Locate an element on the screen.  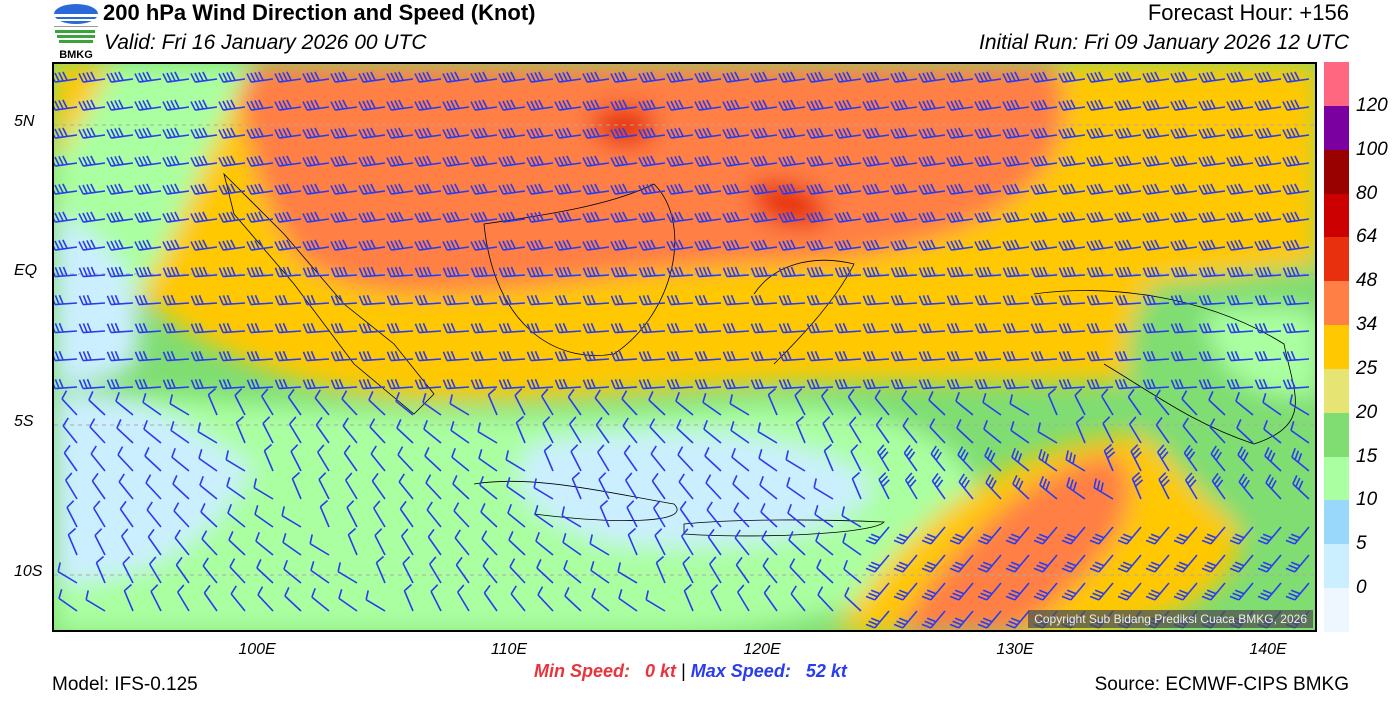
colorbar-label: 80 is located at coordinates (1367, 193).